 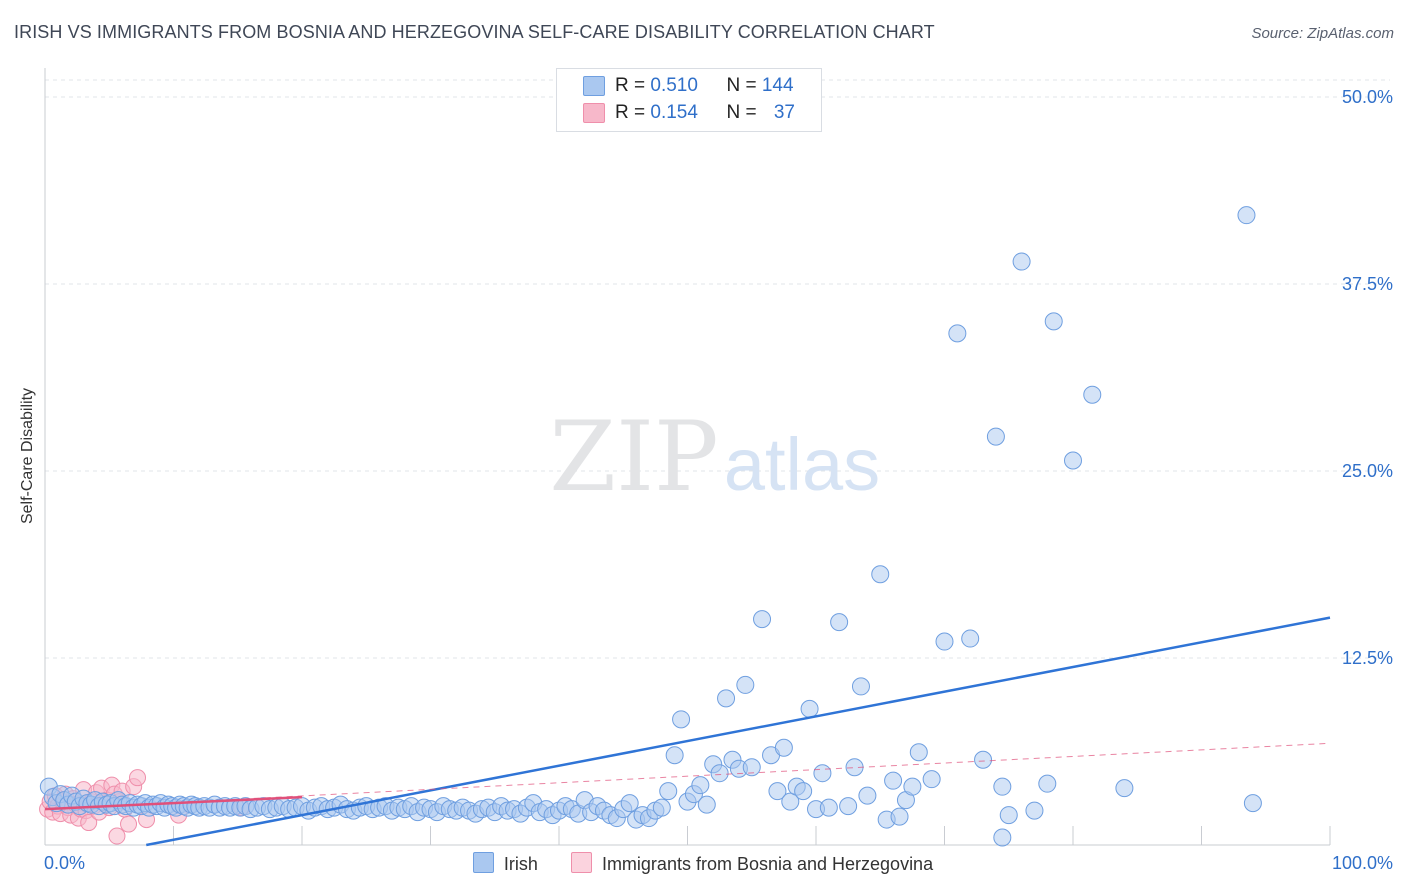 I want to click on legend-item-irish: Irish, so click(x=505, y=863).